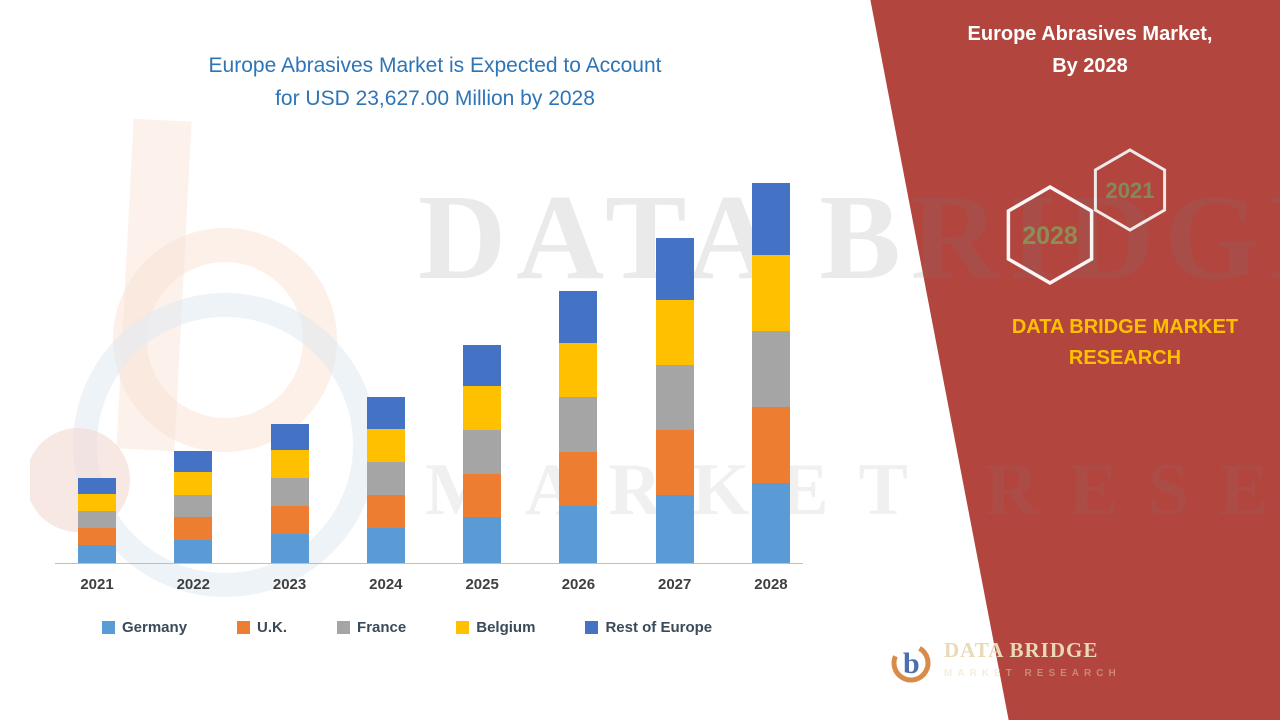  I want to click on svg-text: b, so click(911, 663).